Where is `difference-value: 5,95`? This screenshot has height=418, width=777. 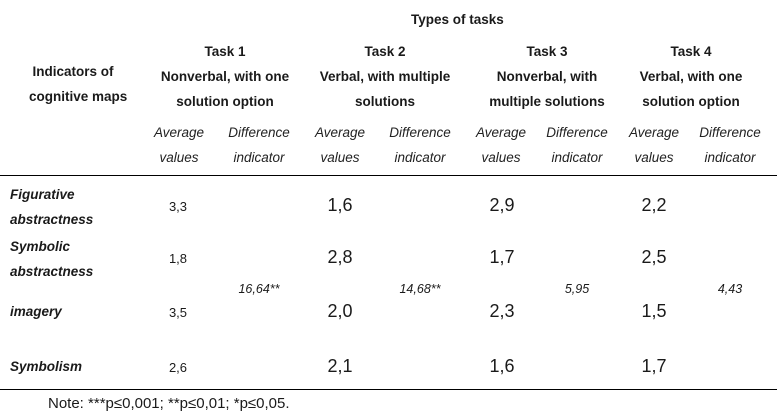 difference-value: 5,95 is located at coordinates (577, 289).